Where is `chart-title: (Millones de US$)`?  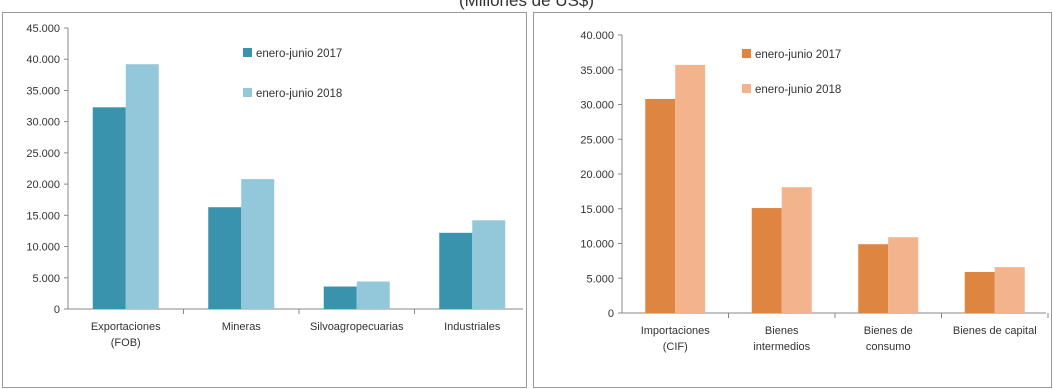 chart-title: (Millones de US$) is located at coordinates (526, 5).